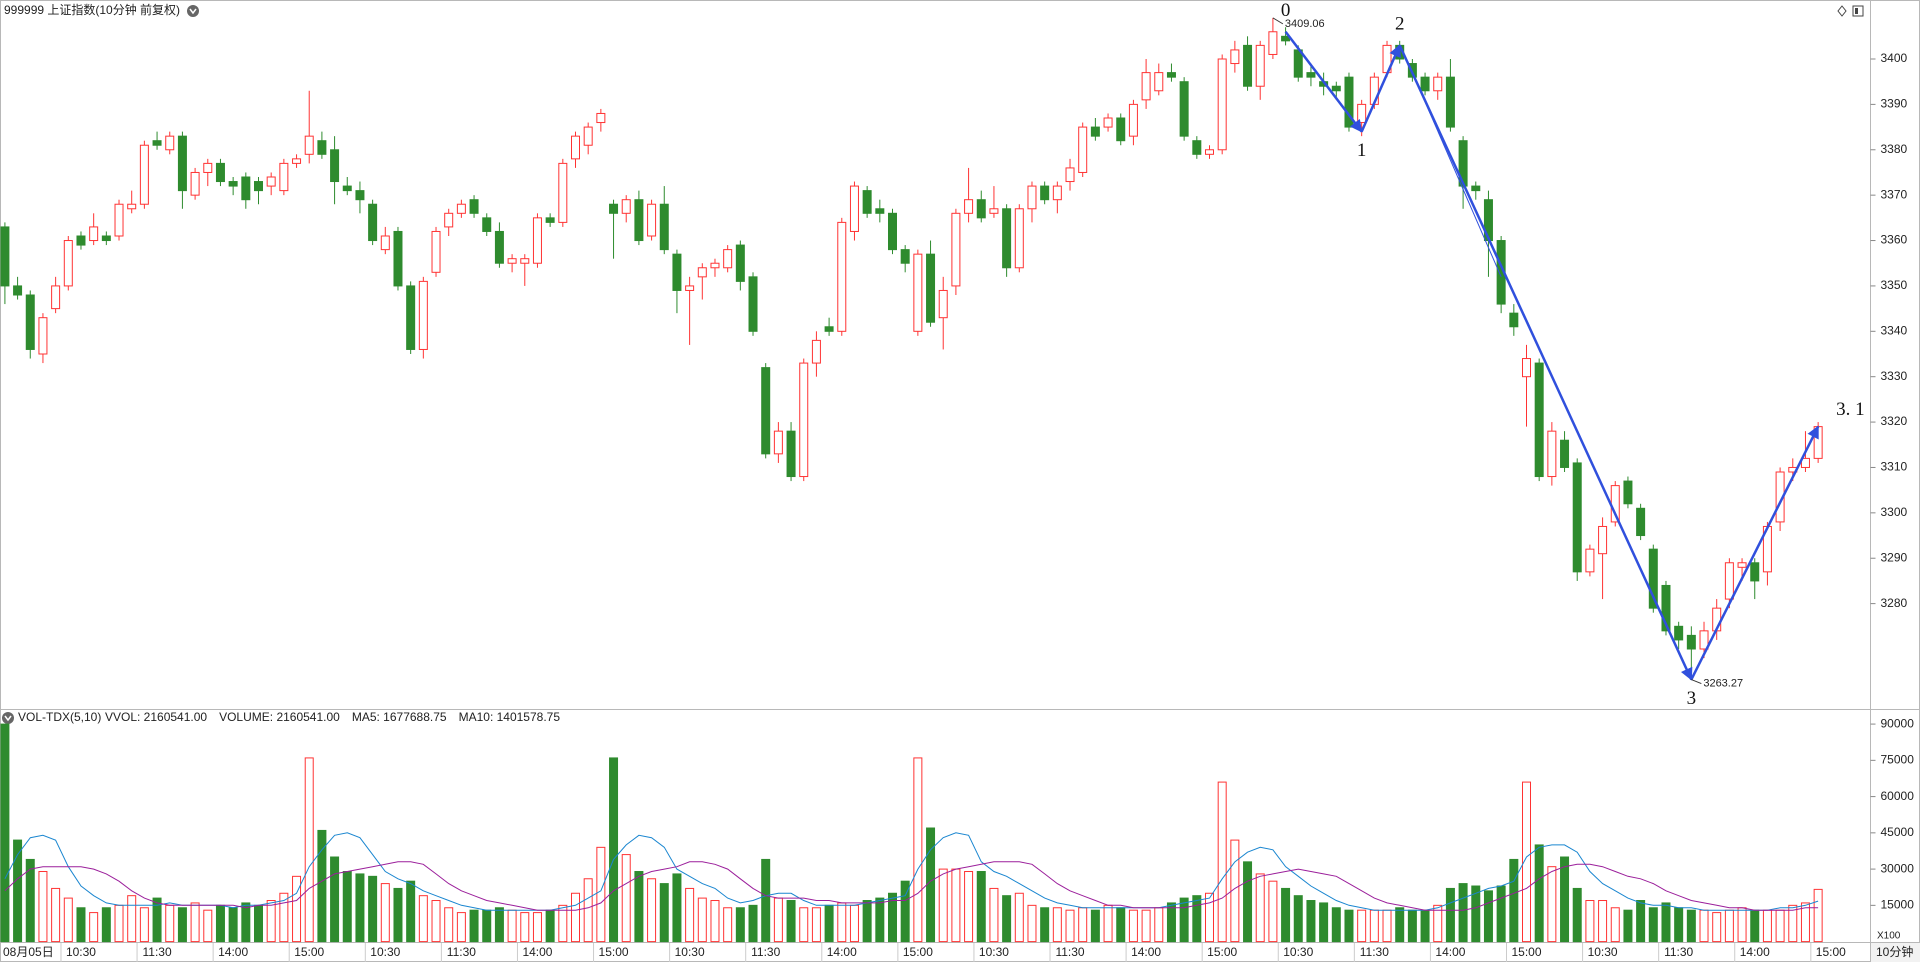 The height and width of the screenshot is (962, 1920). What do you see at coordinates (1895, 952) in the screenshot?
I see `period-box` at bounding box center [1895, 952].